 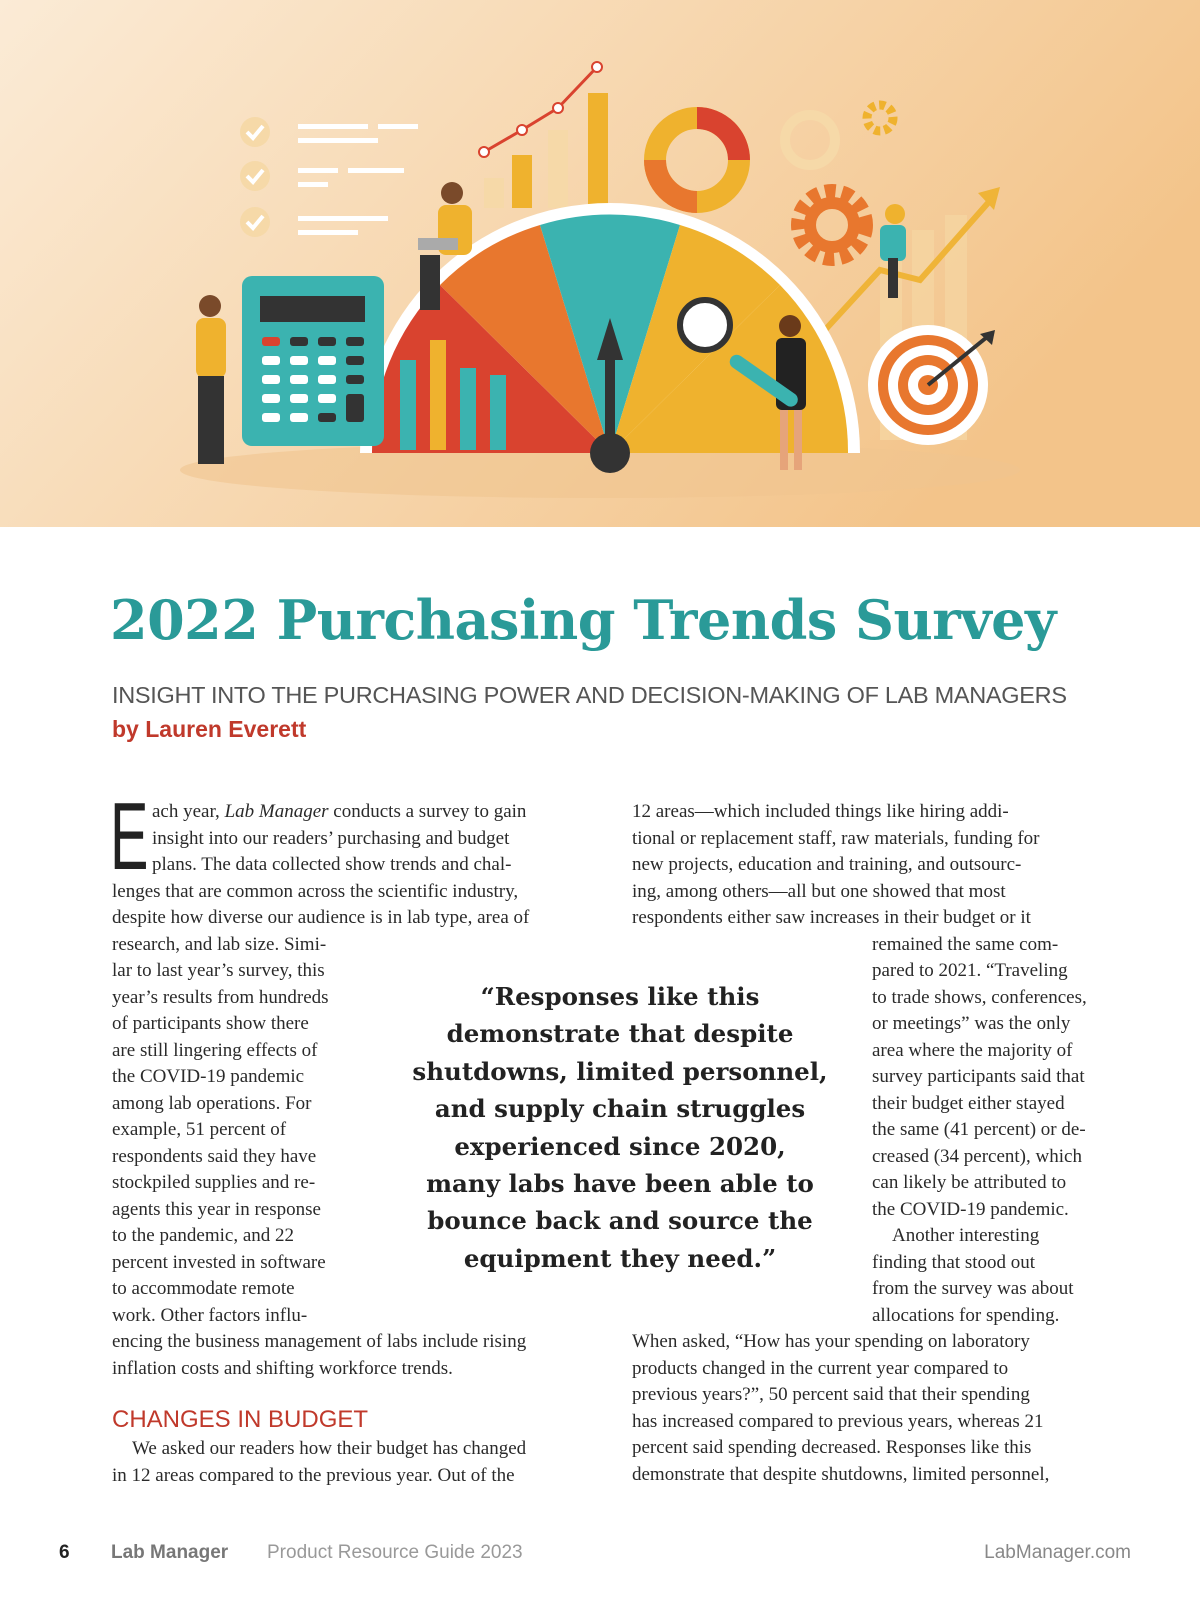 I want to click on text-line: area where the majority of, so click(x=972, y=1050).